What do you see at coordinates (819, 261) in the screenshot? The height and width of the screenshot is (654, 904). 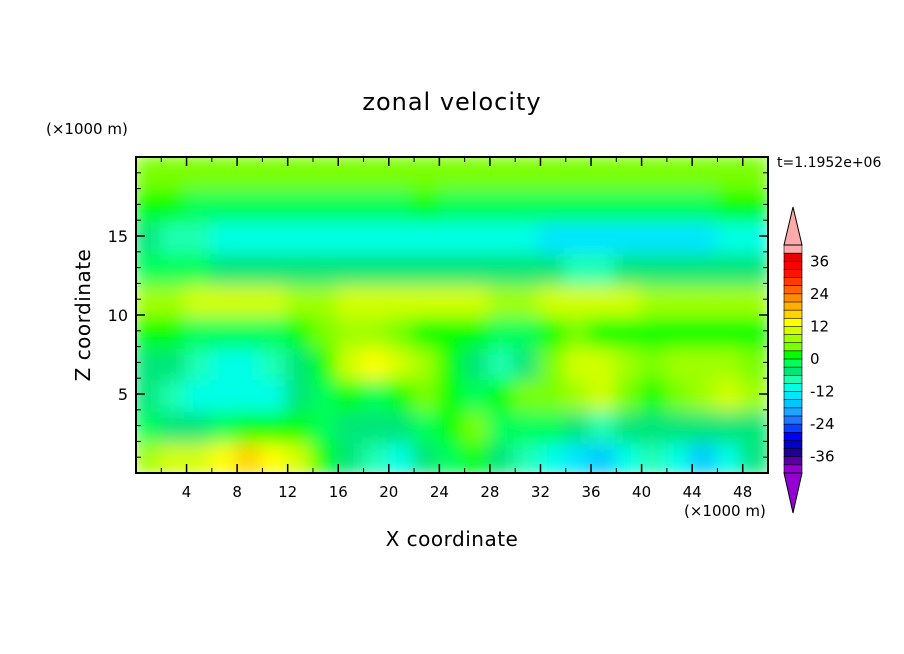 I see `colorbar-tick-label: 36` at bounding box center [819, 261].